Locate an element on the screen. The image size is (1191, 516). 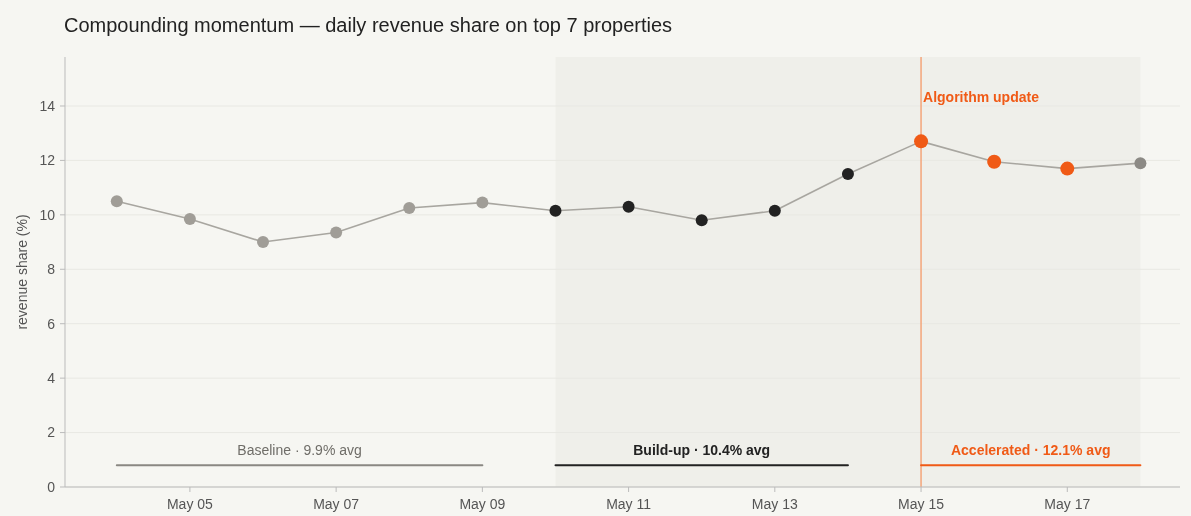
x-tick-label: May 13 is located at coordinates (774, 504).